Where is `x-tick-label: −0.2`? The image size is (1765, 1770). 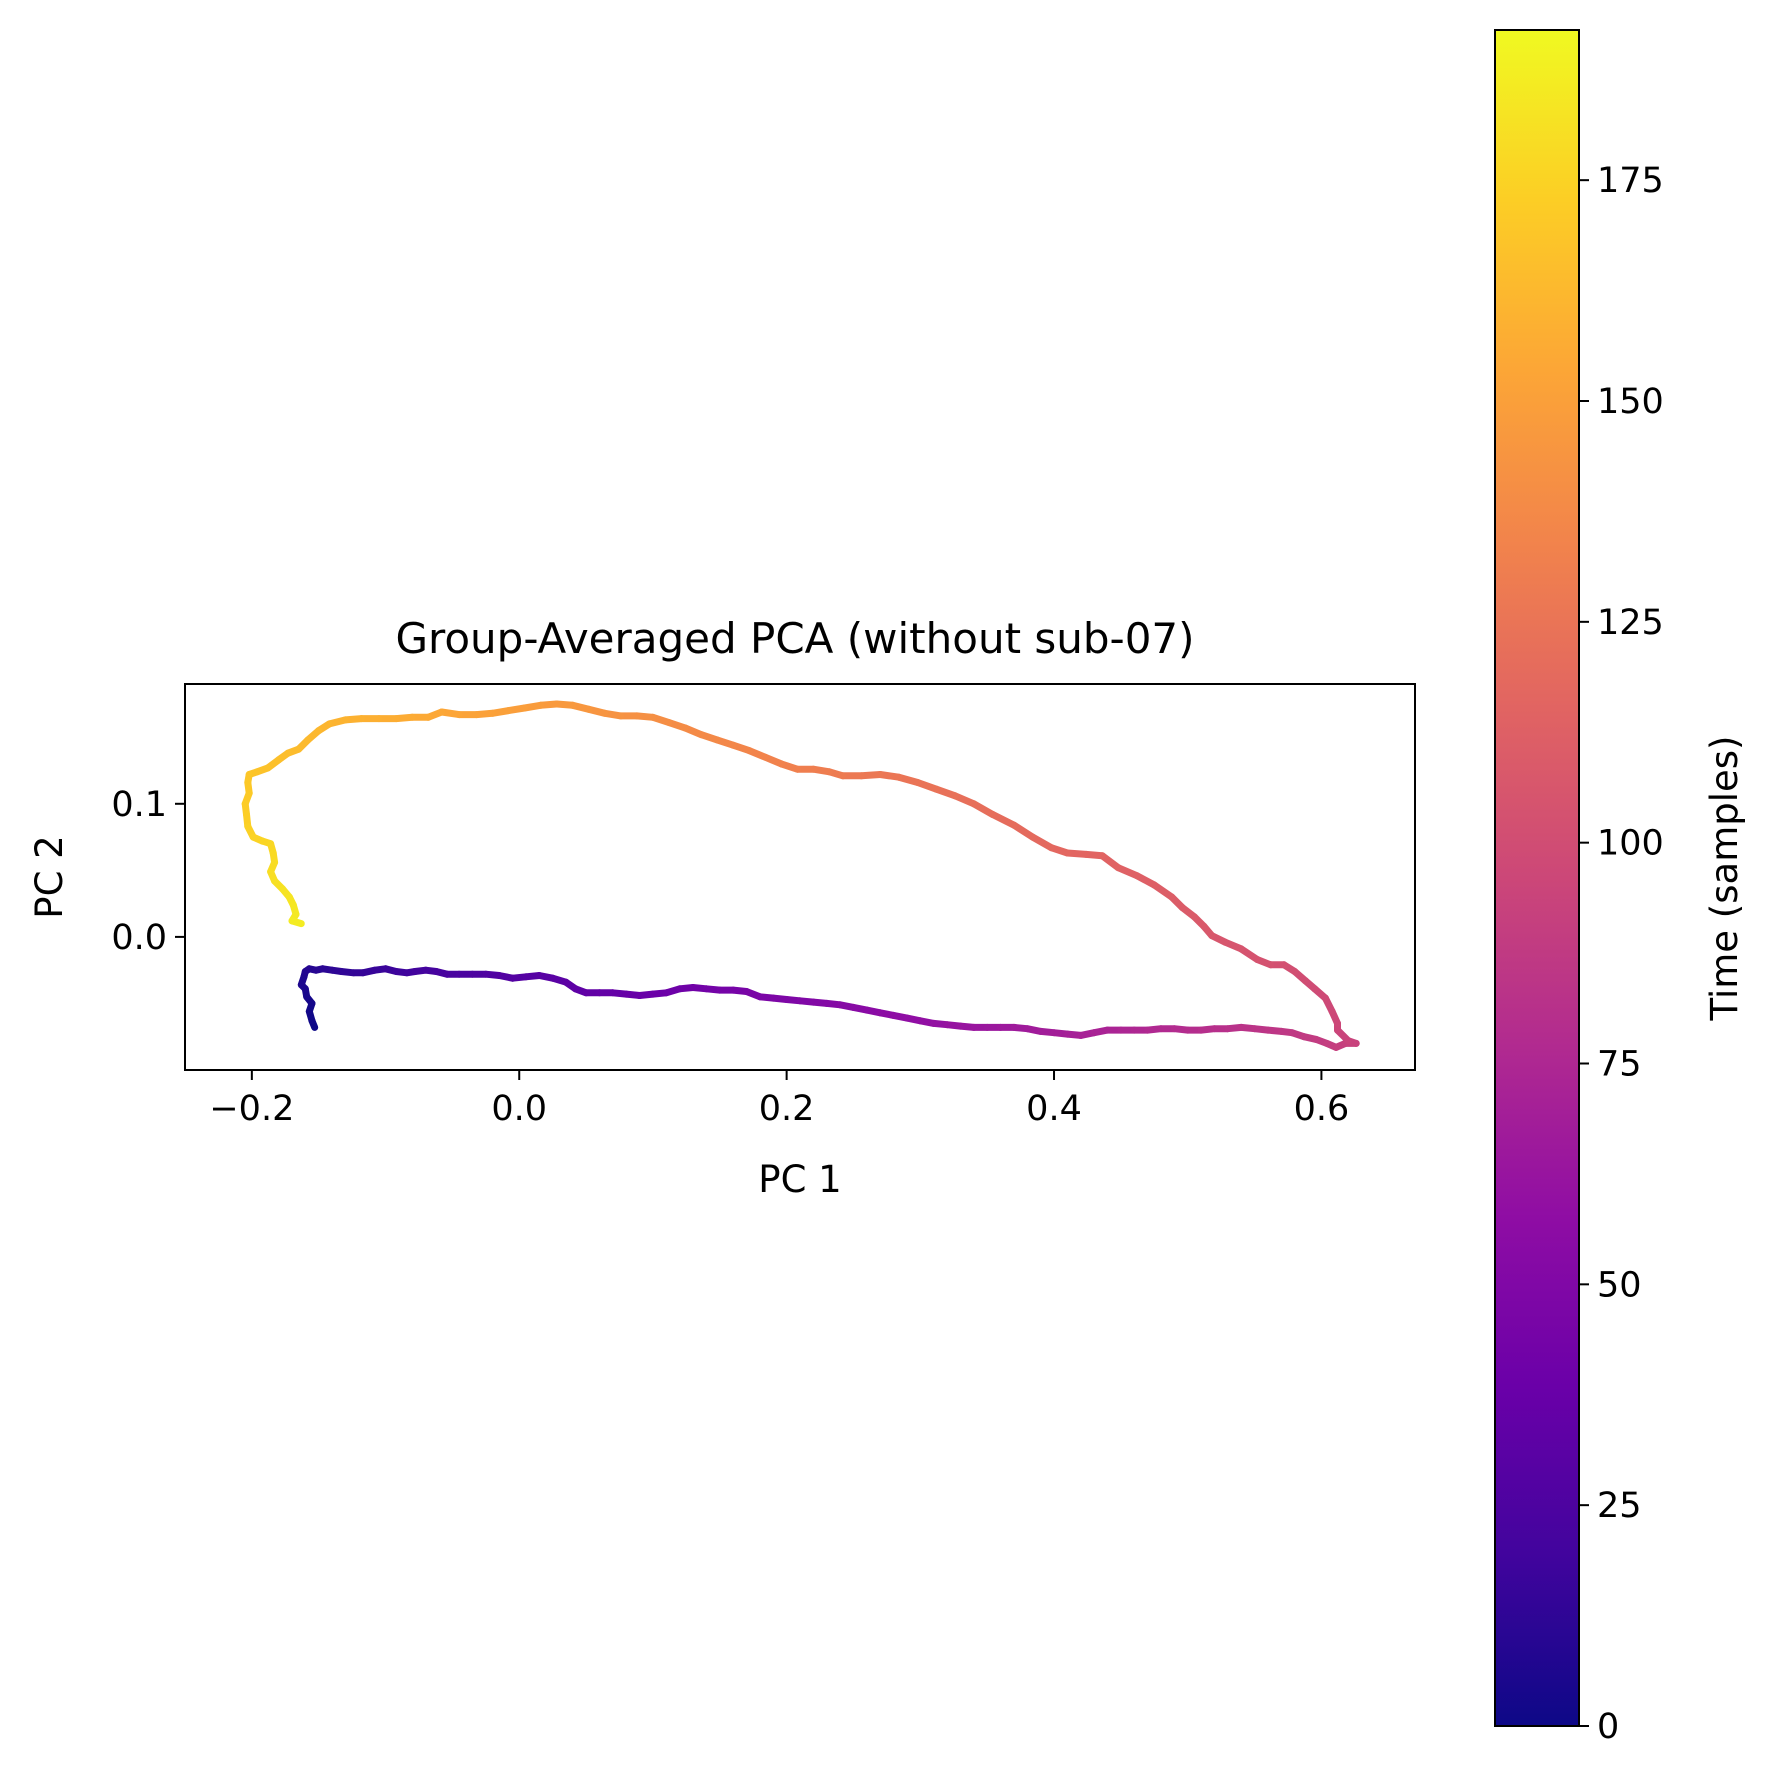 x-tick-label: −0.2 is located at coordinates (251, 1109).